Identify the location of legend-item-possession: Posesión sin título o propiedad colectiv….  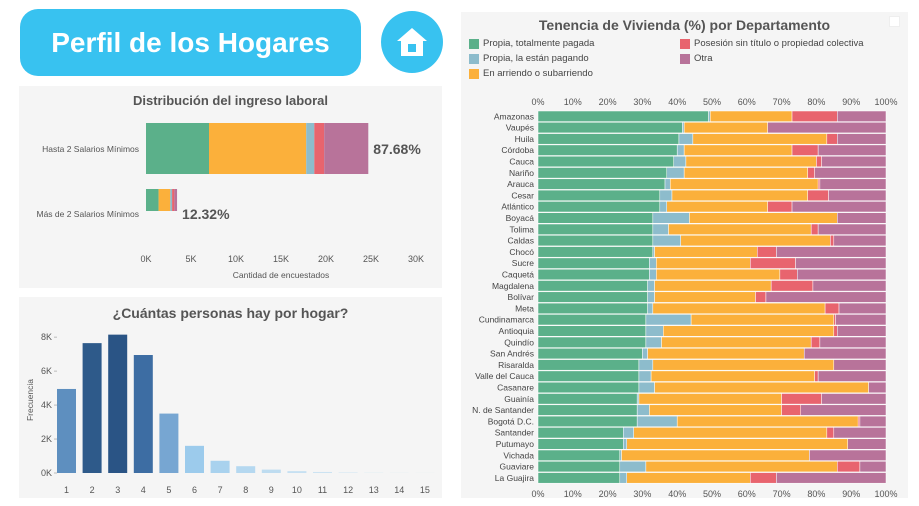
(772, 43).